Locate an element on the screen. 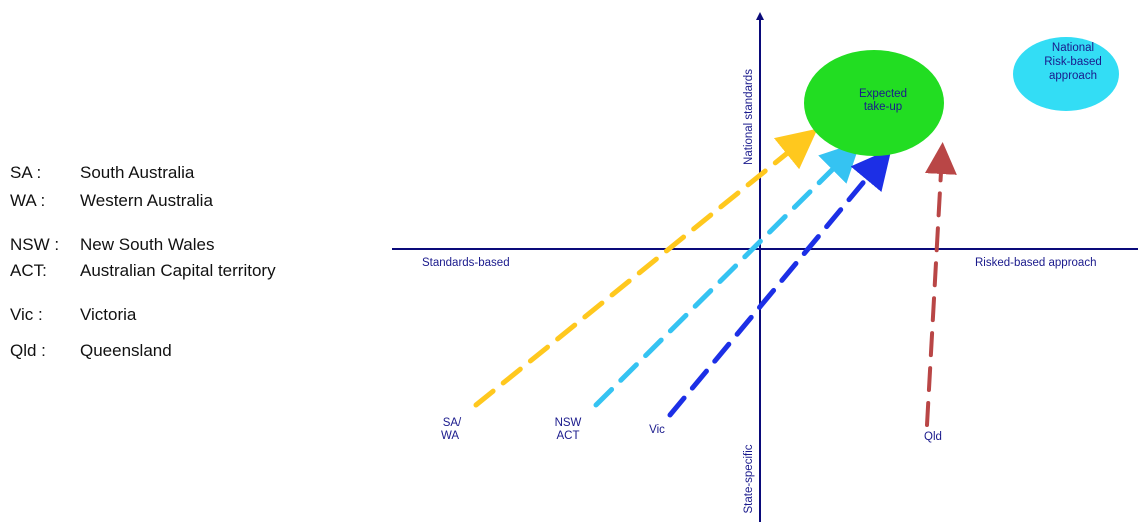 This screenshot has height=522, width=1138. expected-take-up-label-line1: Expected is located at coordinates (883, 94).